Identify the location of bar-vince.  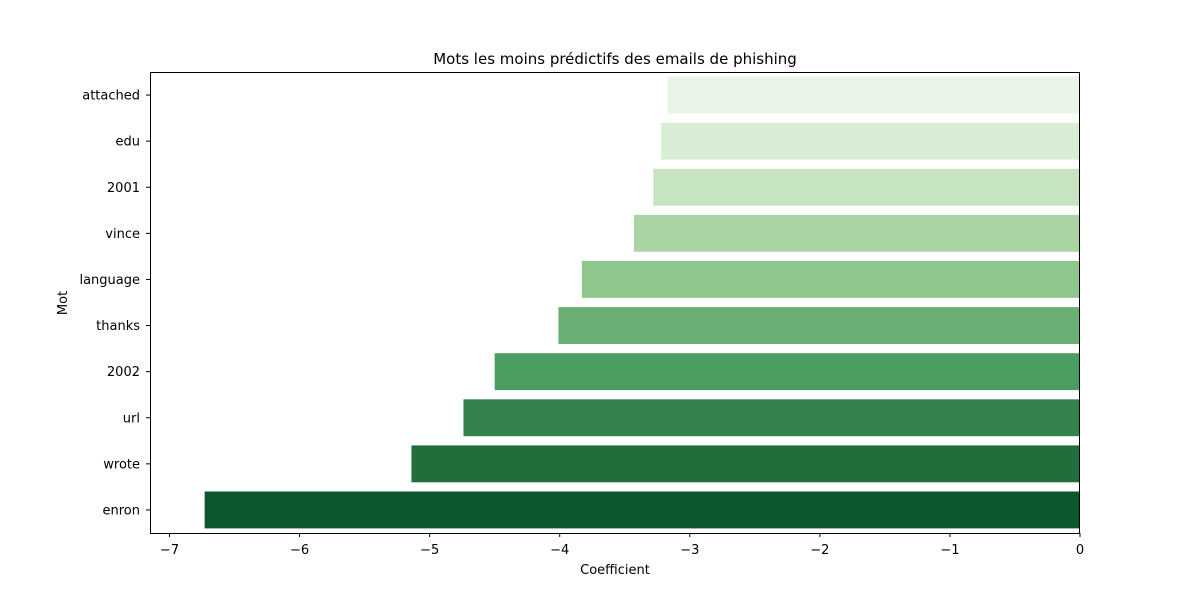
(856, 233).